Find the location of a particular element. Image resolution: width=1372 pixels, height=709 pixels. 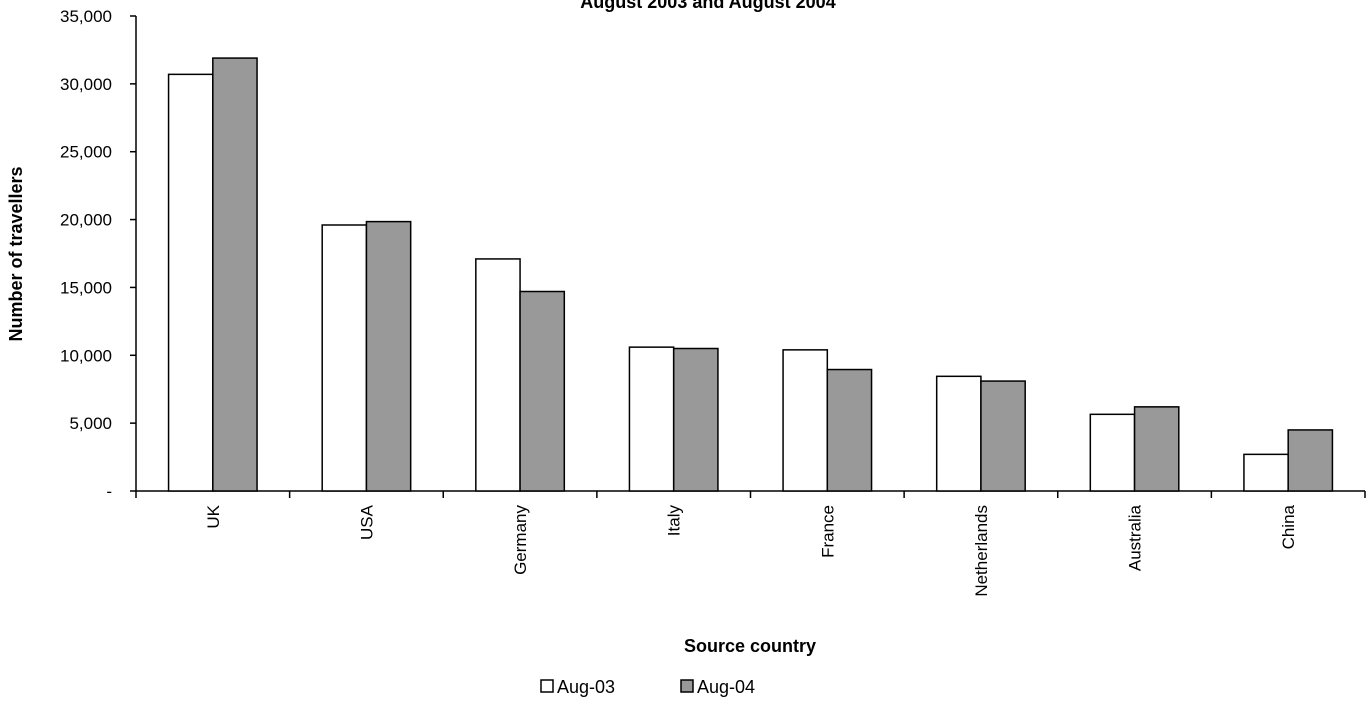

bar-aug-03-netherlands is located at coordinates (958, 433).